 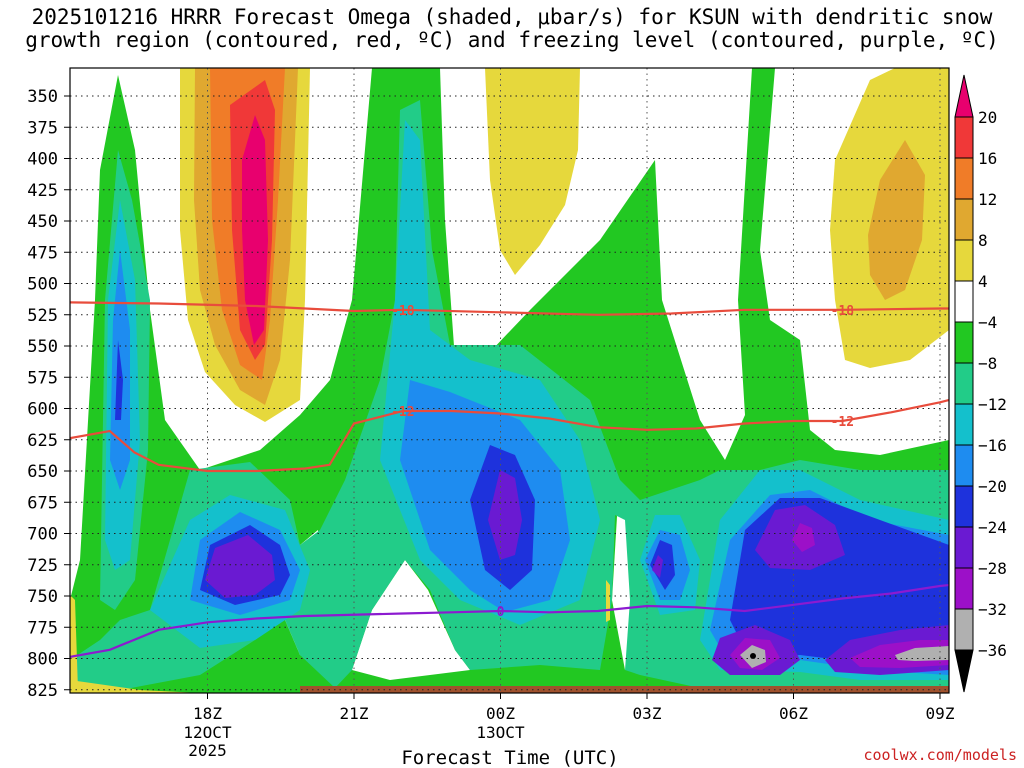 What do you see at coordinates (532, 171) in the screenshot?
I see `omega-region-plus-4-b` at bounding box center [532, 171].